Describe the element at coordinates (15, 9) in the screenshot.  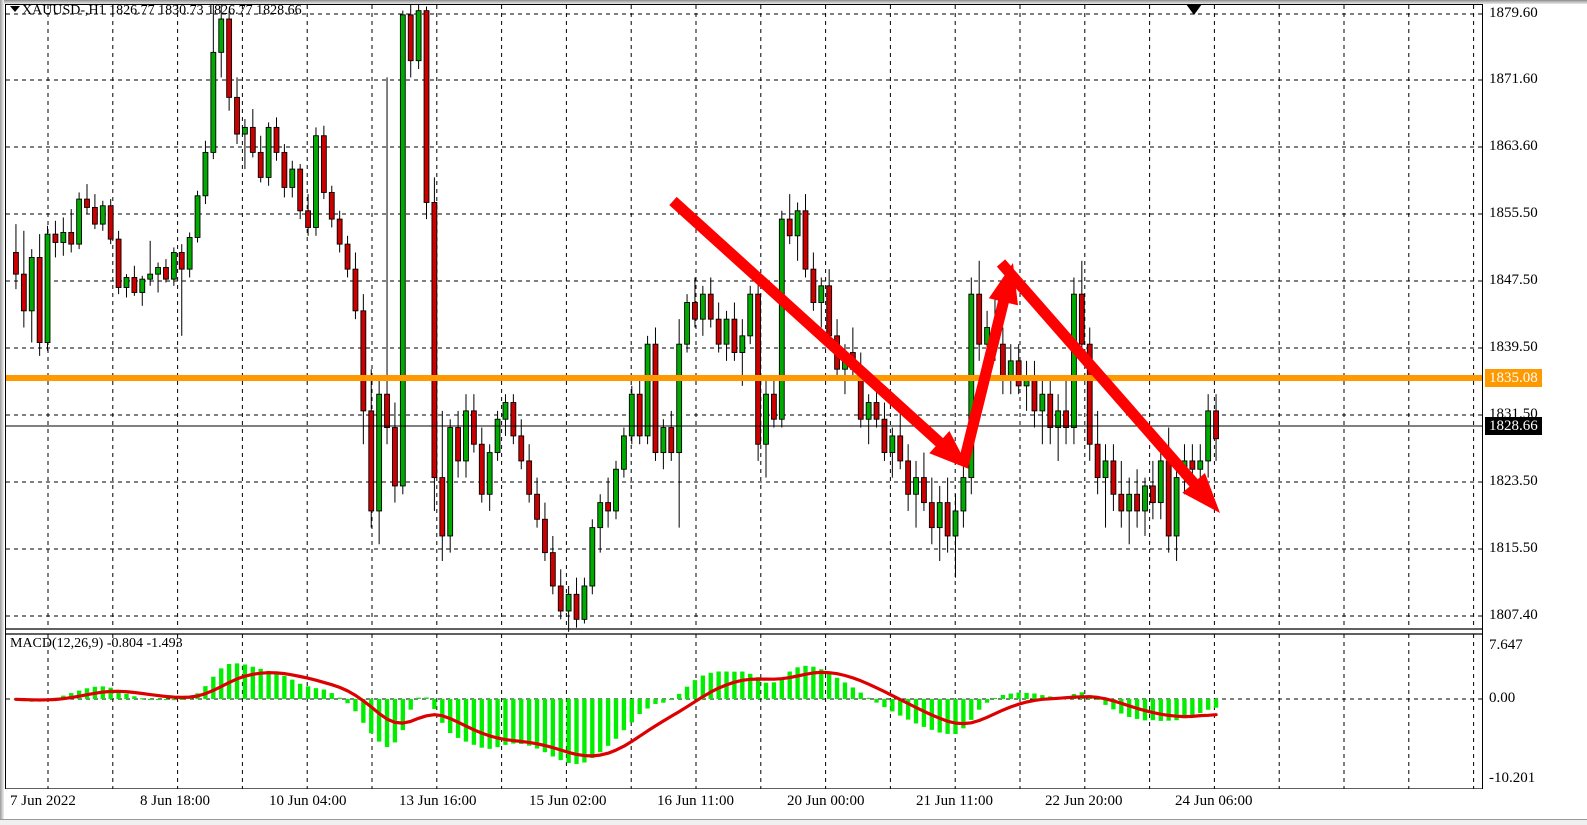
I see `collapse-triangle-icon` at that location.